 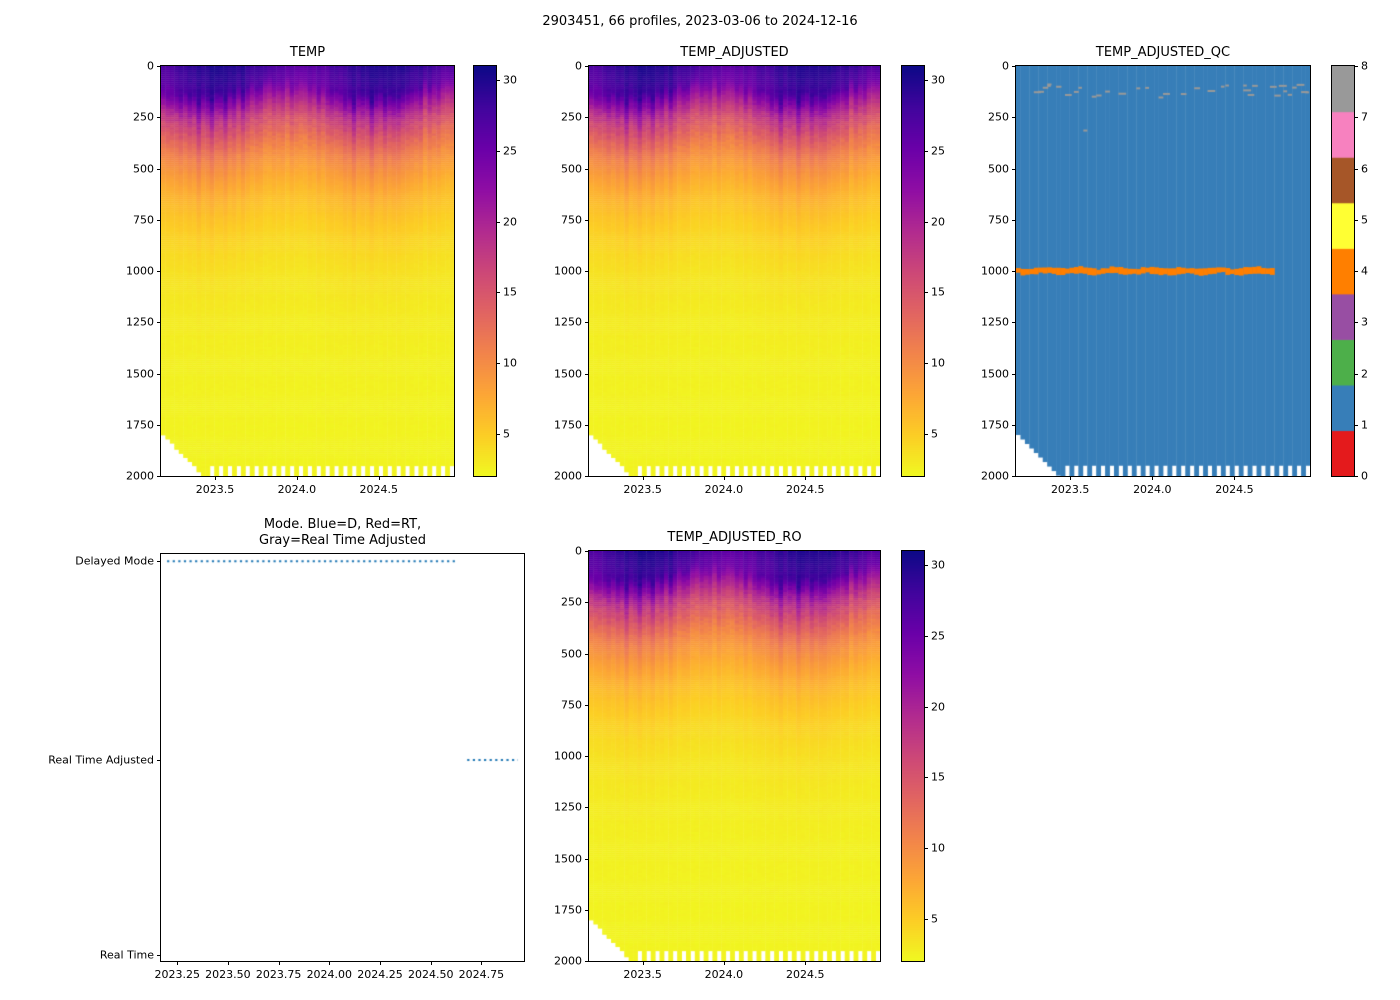 I want to click on x-tick-label: 2023.75, so click(x=278, y=974).